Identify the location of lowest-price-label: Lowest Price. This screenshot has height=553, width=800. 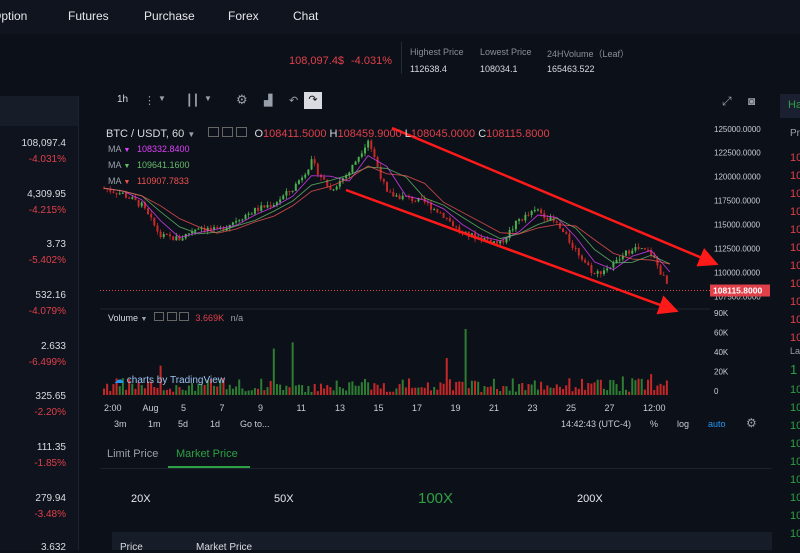
(506, 52).